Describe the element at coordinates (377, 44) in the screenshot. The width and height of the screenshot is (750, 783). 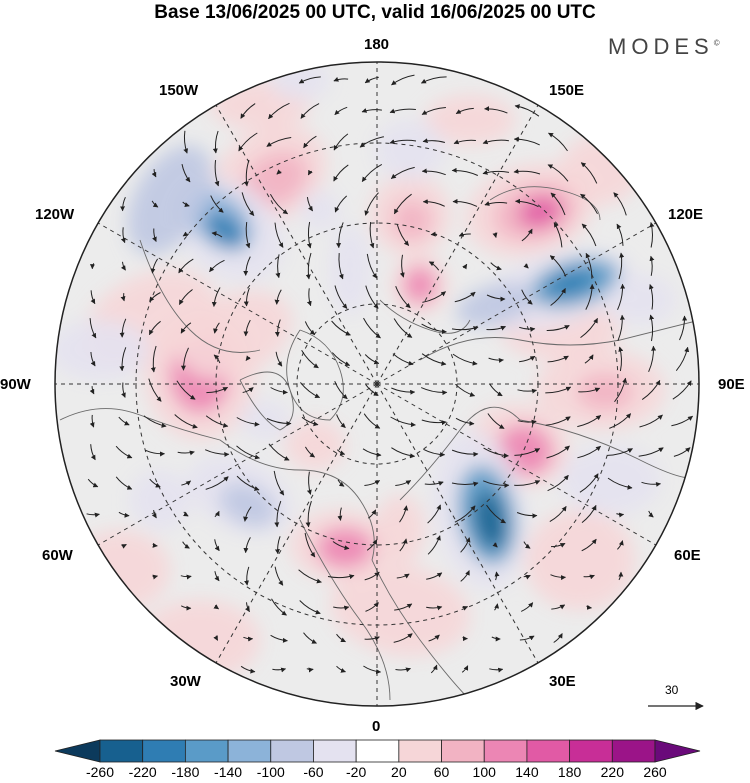
I see `lon-label-180: 180` at that location.